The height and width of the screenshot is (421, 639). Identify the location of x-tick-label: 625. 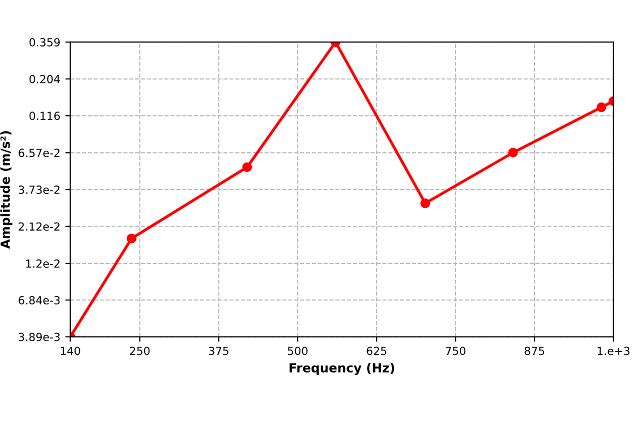
(376, 351).